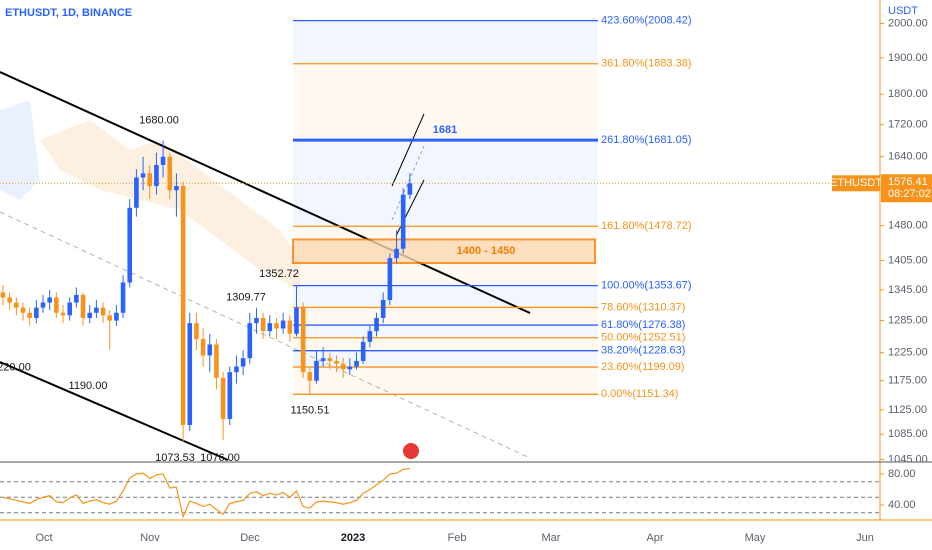 The image size is (932, 550). Describe the element at coordinates (856, 183) in the screenshot. I see `symbol-tag-box` at that location.